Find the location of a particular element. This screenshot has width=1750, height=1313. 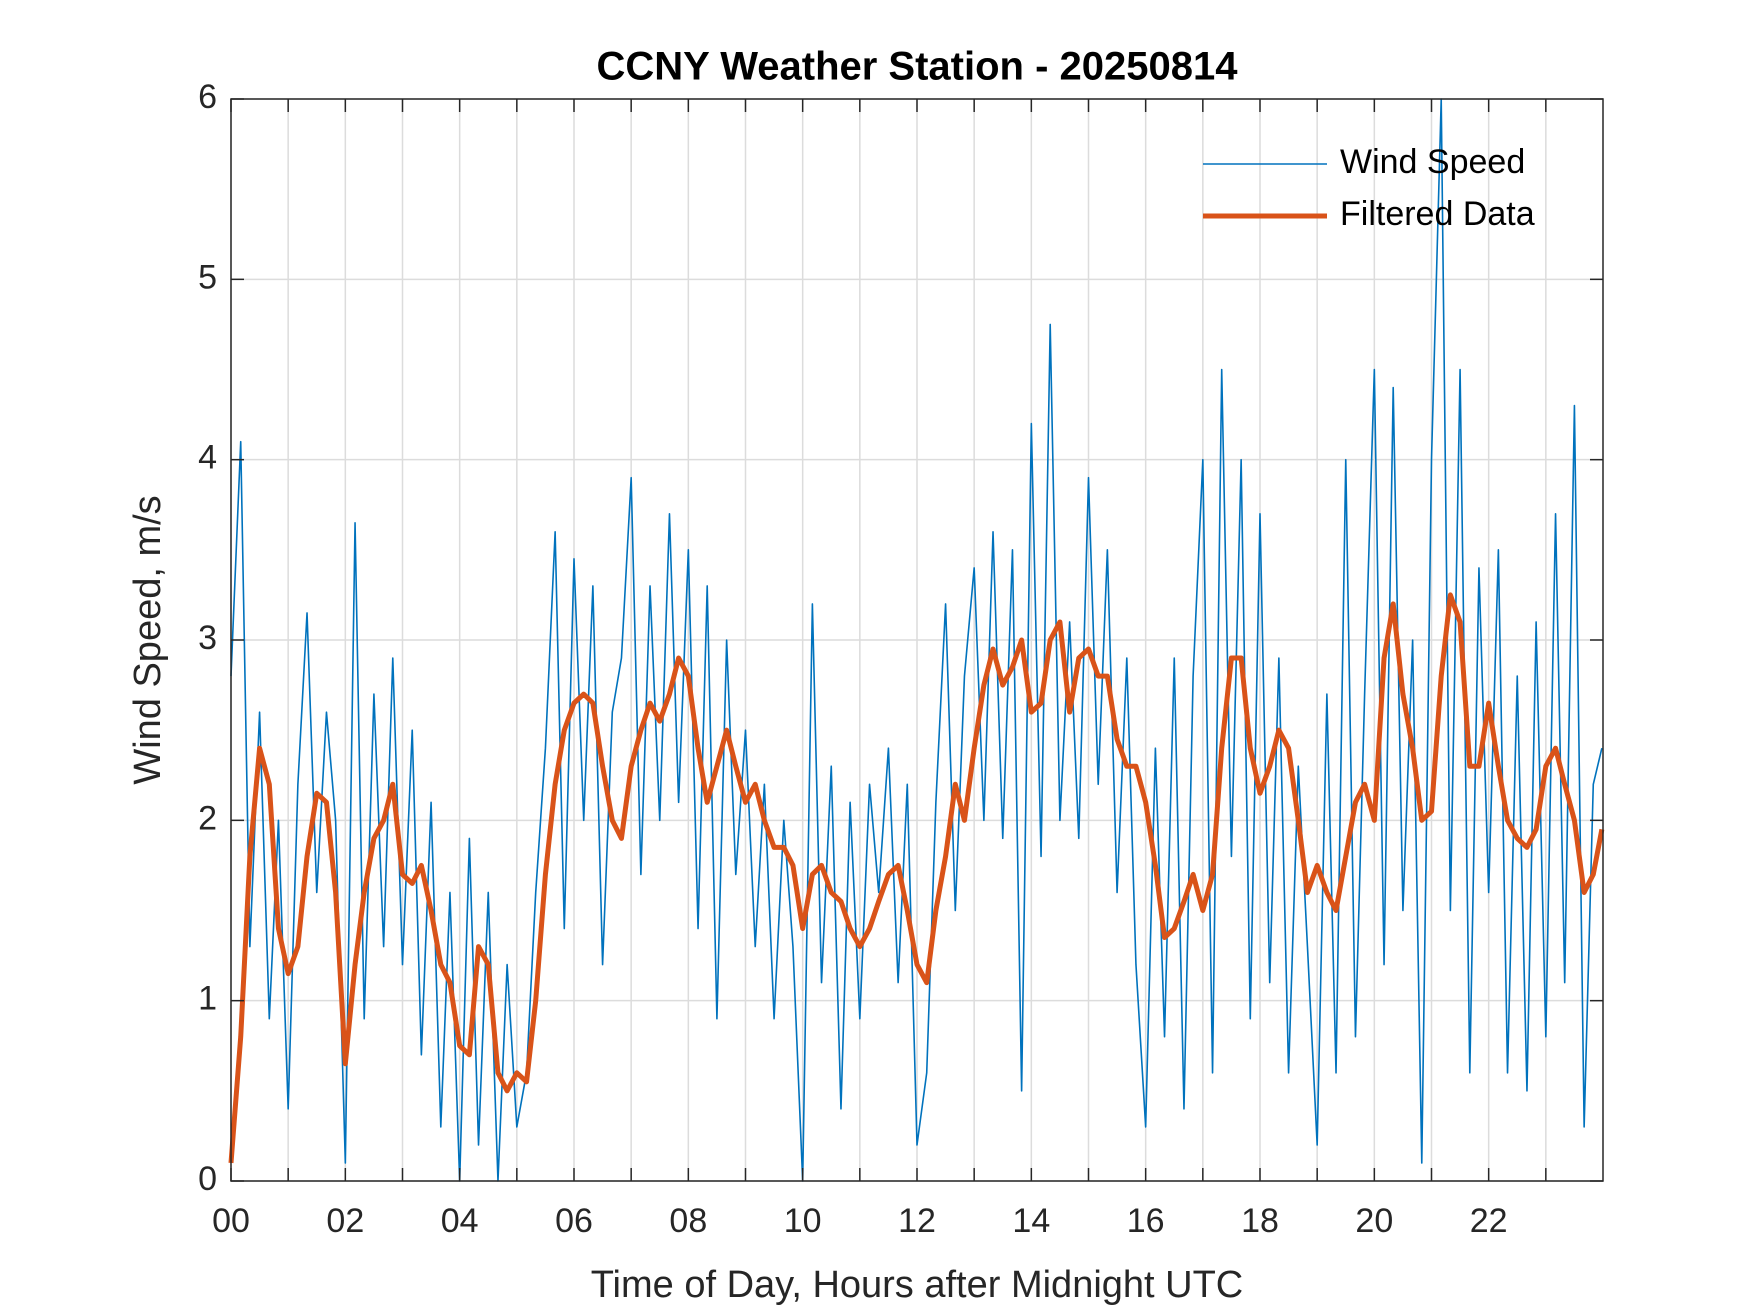

y-tick-label: 4 is located at coordinates (207, 458).